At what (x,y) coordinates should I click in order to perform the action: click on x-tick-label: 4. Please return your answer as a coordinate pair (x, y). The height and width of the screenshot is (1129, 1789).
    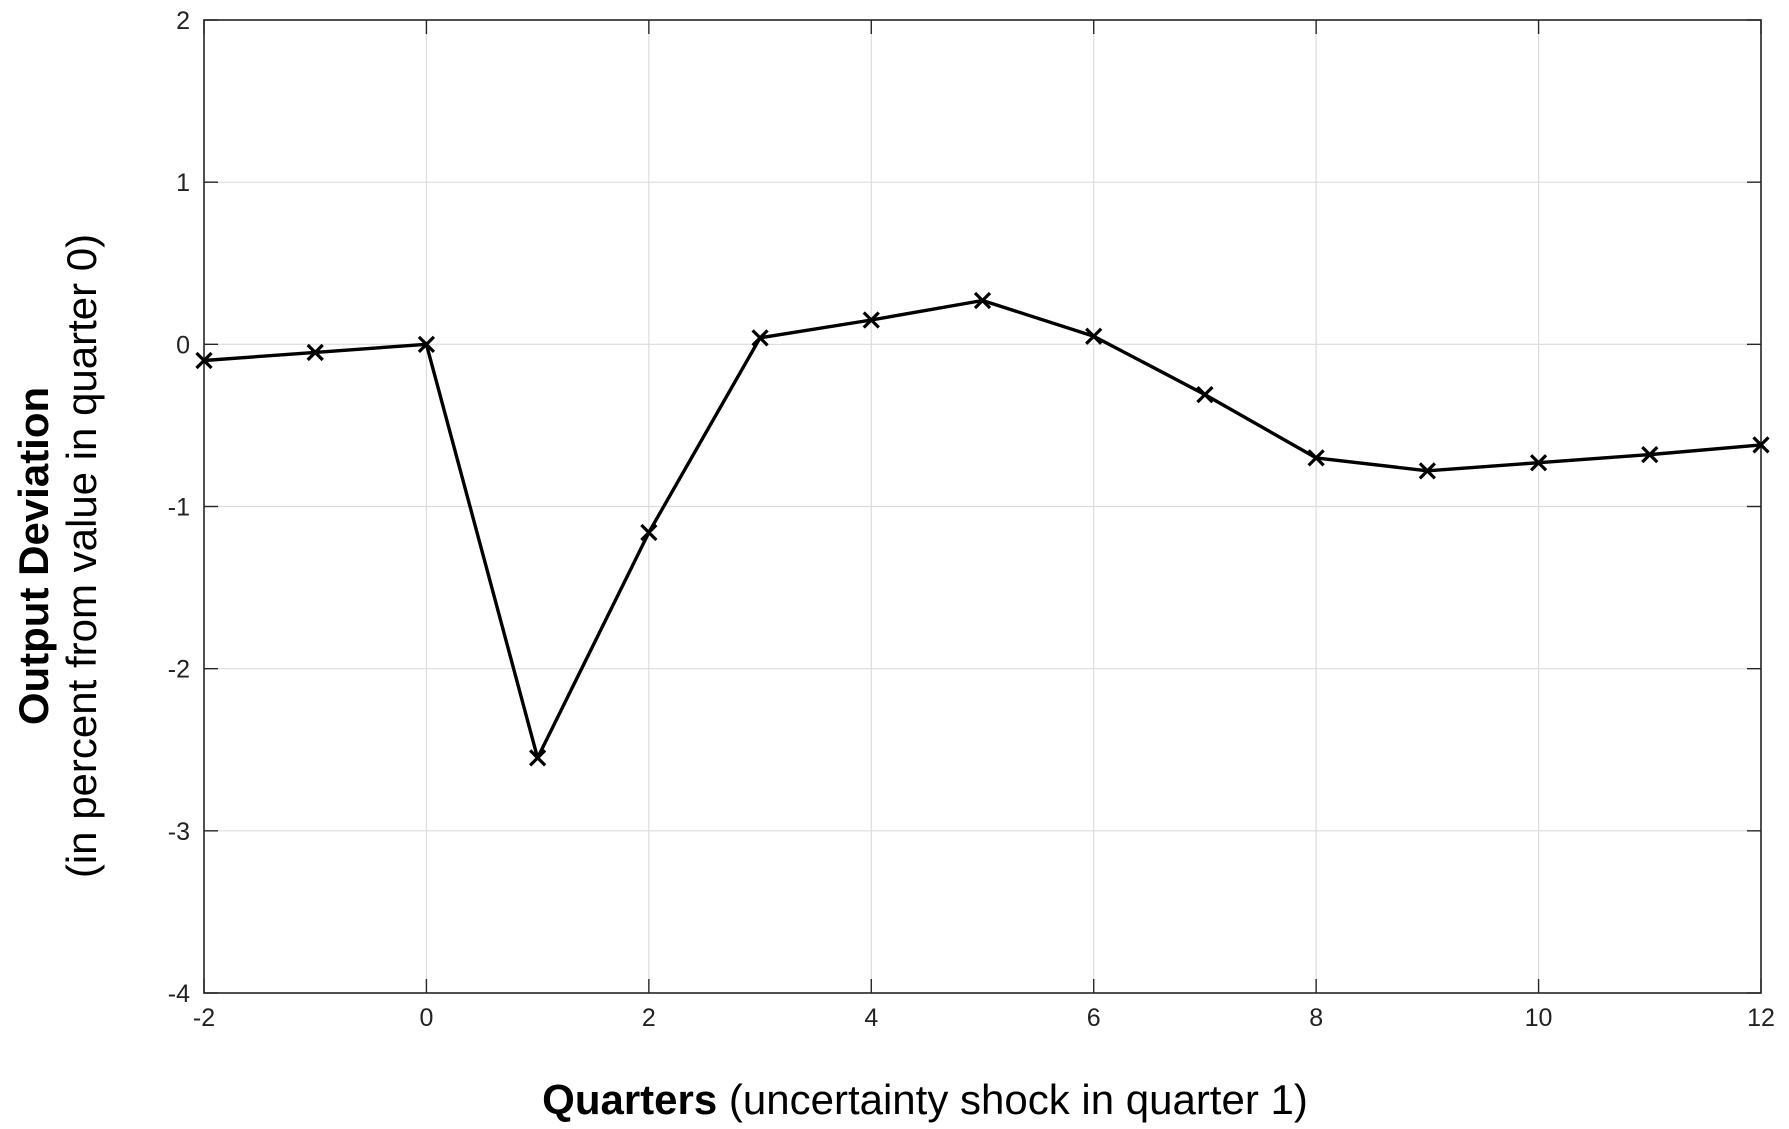
    Looking at the image, I should click on (871, 1018).